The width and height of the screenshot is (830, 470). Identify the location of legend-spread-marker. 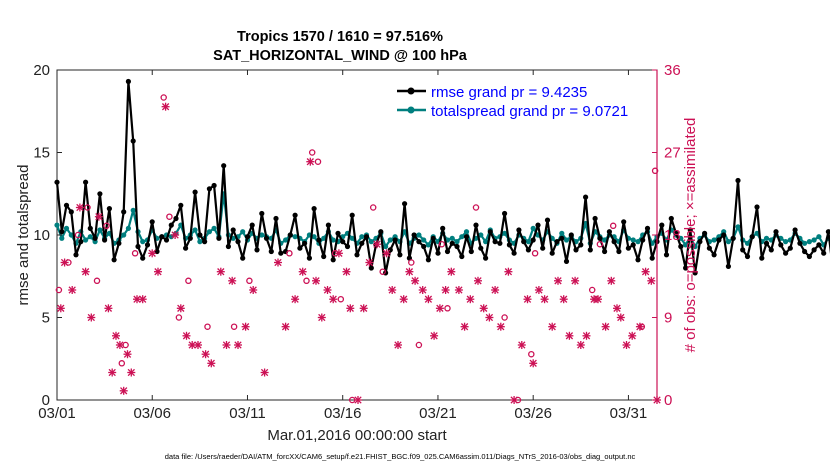
(411, 110).